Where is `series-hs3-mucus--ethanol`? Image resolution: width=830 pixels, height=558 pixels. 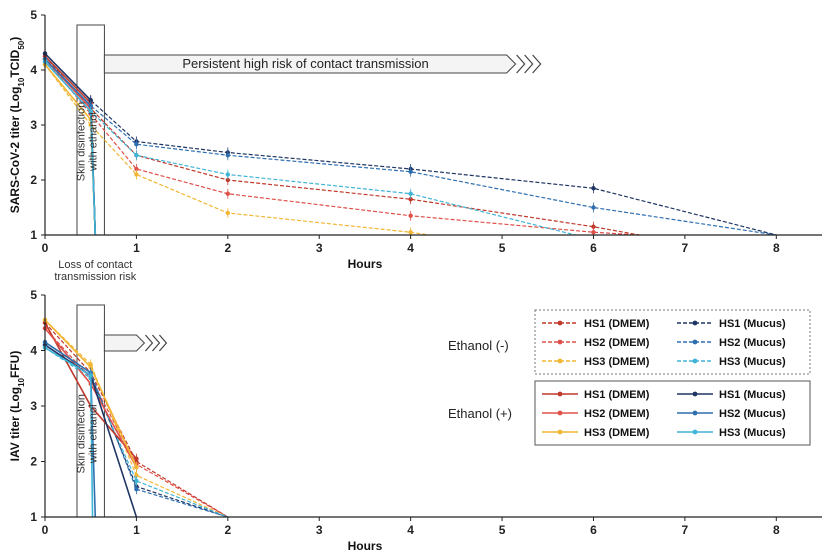 series-hs3-mucus--ethanol is located at coordinates (69, 146).